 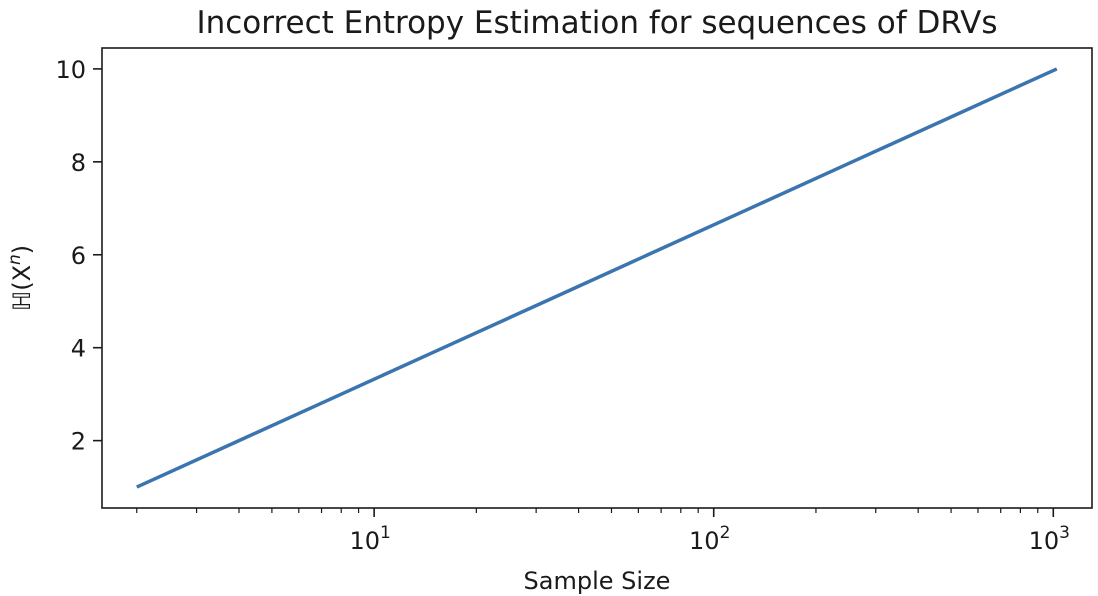 I want to click on y-axis: 2 4 6 8 10, so click(x=78, y=256).